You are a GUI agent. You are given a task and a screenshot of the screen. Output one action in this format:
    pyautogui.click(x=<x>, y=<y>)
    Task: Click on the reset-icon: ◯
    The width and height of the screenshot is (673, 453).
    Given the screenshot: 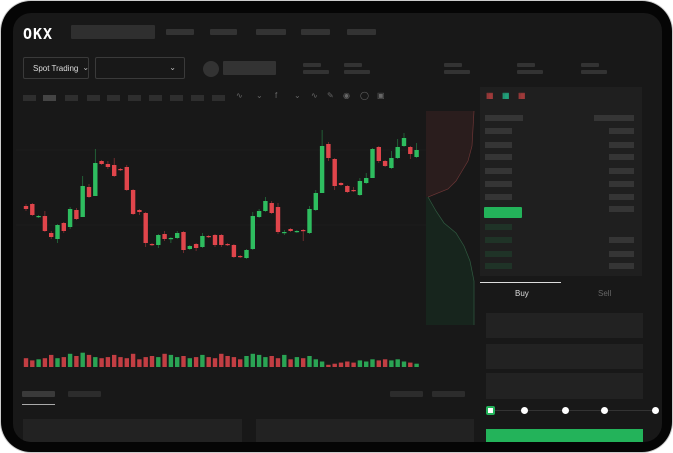 What is the action you would take?
    pyautogui.click(x=364, y=95)
    